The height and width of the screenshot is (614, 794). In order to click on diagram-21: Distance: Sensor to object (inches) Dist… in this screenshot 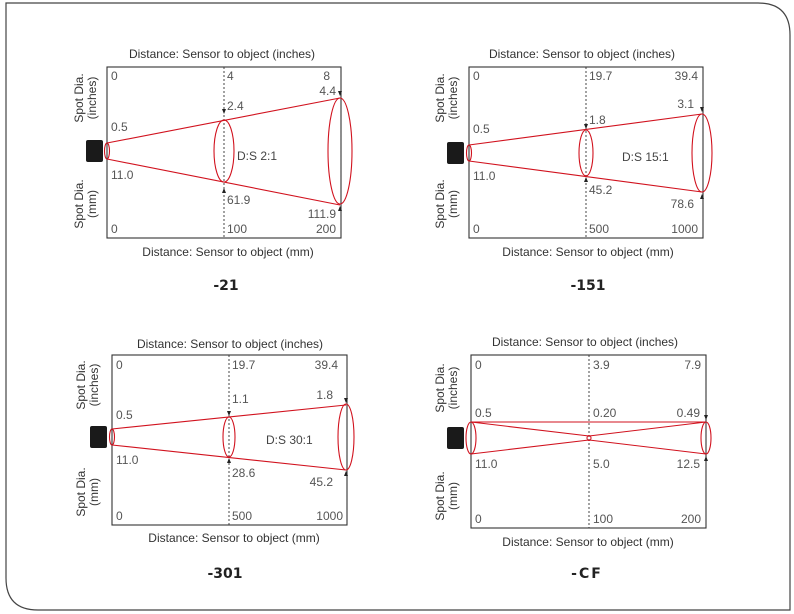, I will do `click(212, 170)`.